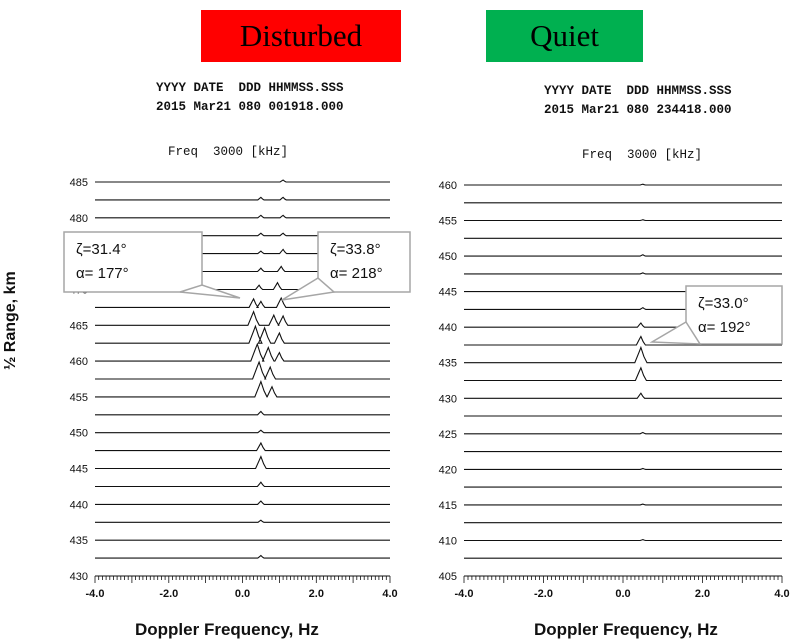  Describe the element at coordinates (250, 88) in the screenshot. I see `left-header-fields: YYYY DATE DDD HHMMSS.SSS` at that location.